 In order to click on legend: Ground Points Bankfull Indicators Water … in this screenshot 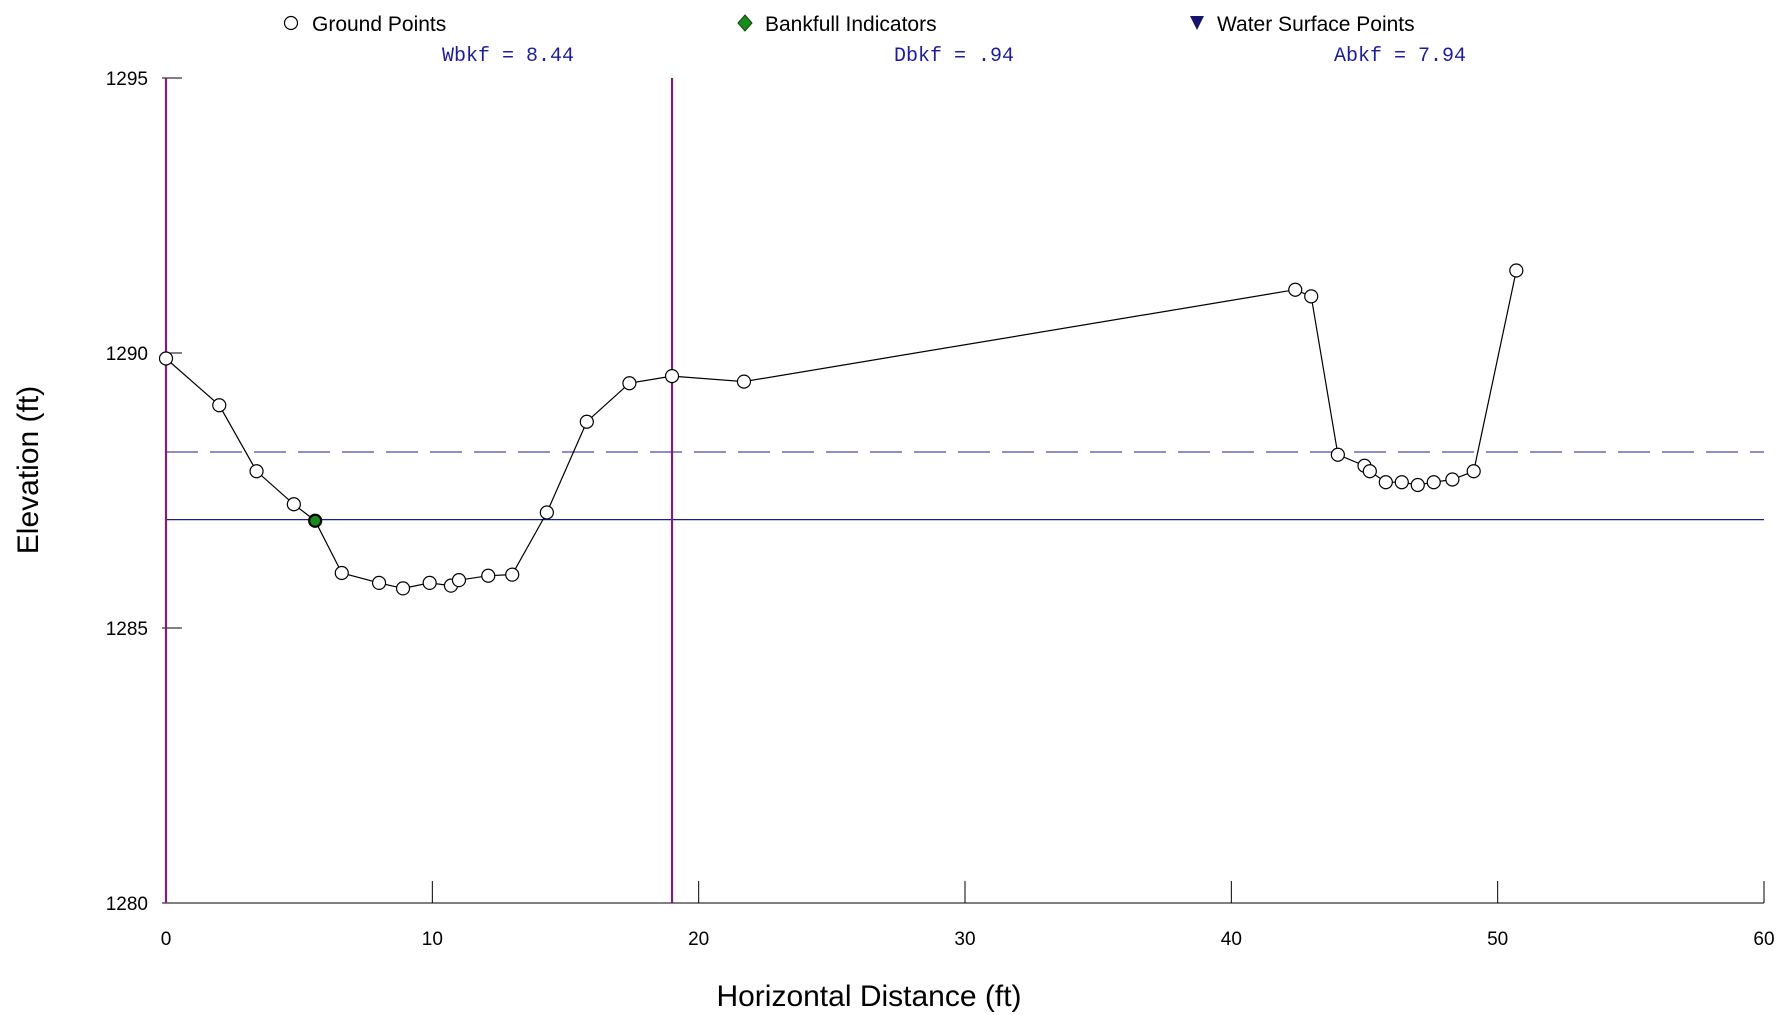, I will do `click(849, 24)`.